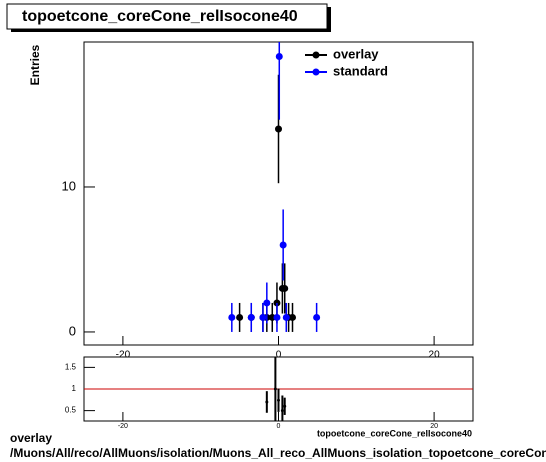  I want to click on y-tick-label: 1, so click(74, 388).